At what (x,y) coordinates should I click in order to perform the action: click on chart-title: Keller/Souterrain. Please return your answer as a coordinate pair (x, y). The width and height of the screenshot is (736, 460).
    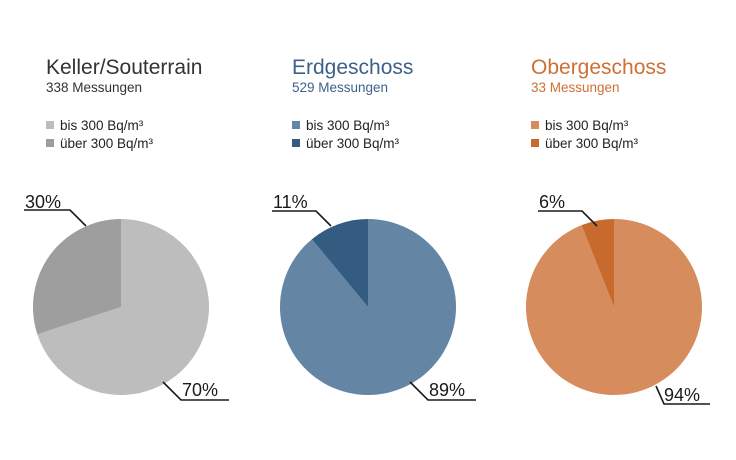
    Looking at the image, I should click on (124, 67).